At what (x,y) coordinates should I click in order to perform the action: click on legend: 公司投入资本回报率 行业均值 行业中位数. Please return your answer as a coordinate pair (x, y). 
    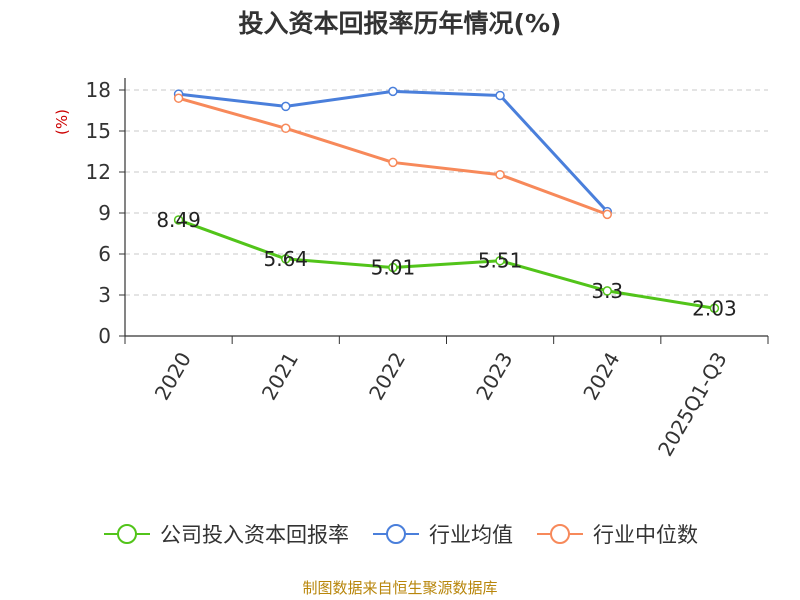
    Looking at the image, I should click on (400, 534).